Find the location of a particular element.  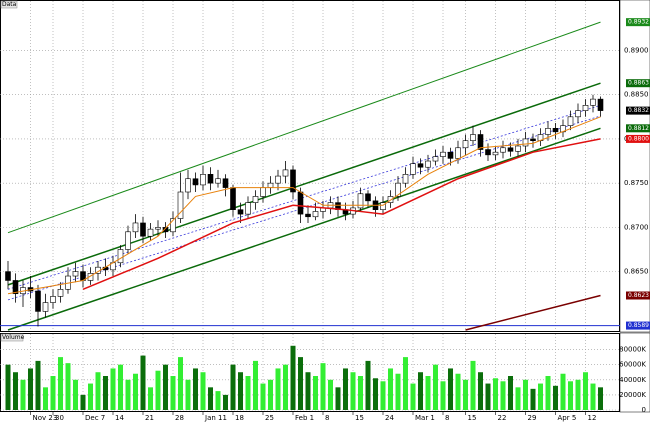

price-tag-label: 0.8589 is located at coordinates (638, 325).